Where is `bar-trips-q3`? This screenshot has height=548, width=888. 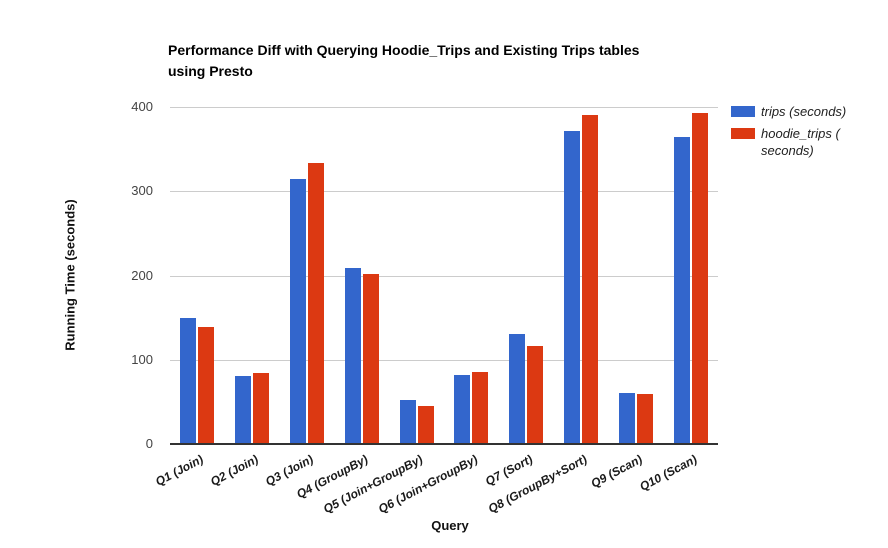 bar-trips-q3 is located at coordinates (298, 311).